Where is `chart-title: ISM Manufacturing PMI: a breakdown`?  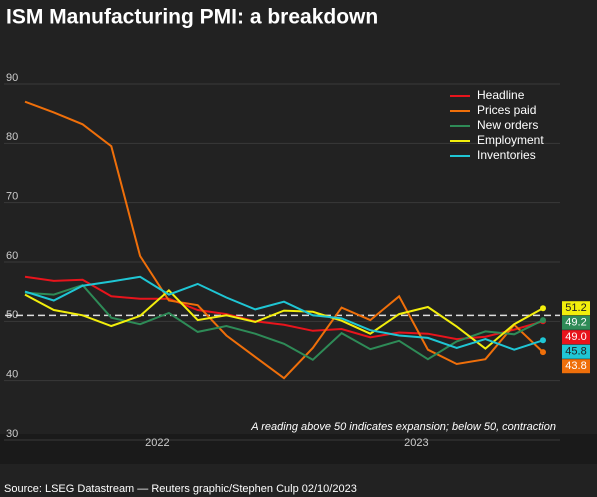 chart-title: ISM Manufacturing PMI: a breakdown is located at coordinates (192, 17).